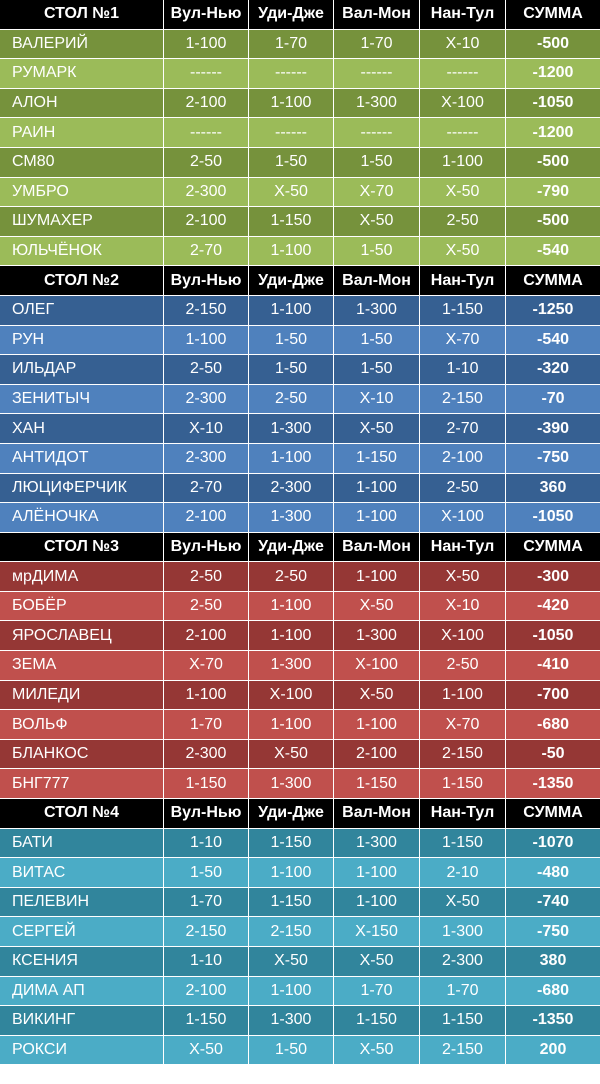 The height and width of the screenshot is (1084, 600). What do you see at coordinates (553, 694) in the screenshot?
I see `sum-cell: -700` at bounding box center [553, 694].